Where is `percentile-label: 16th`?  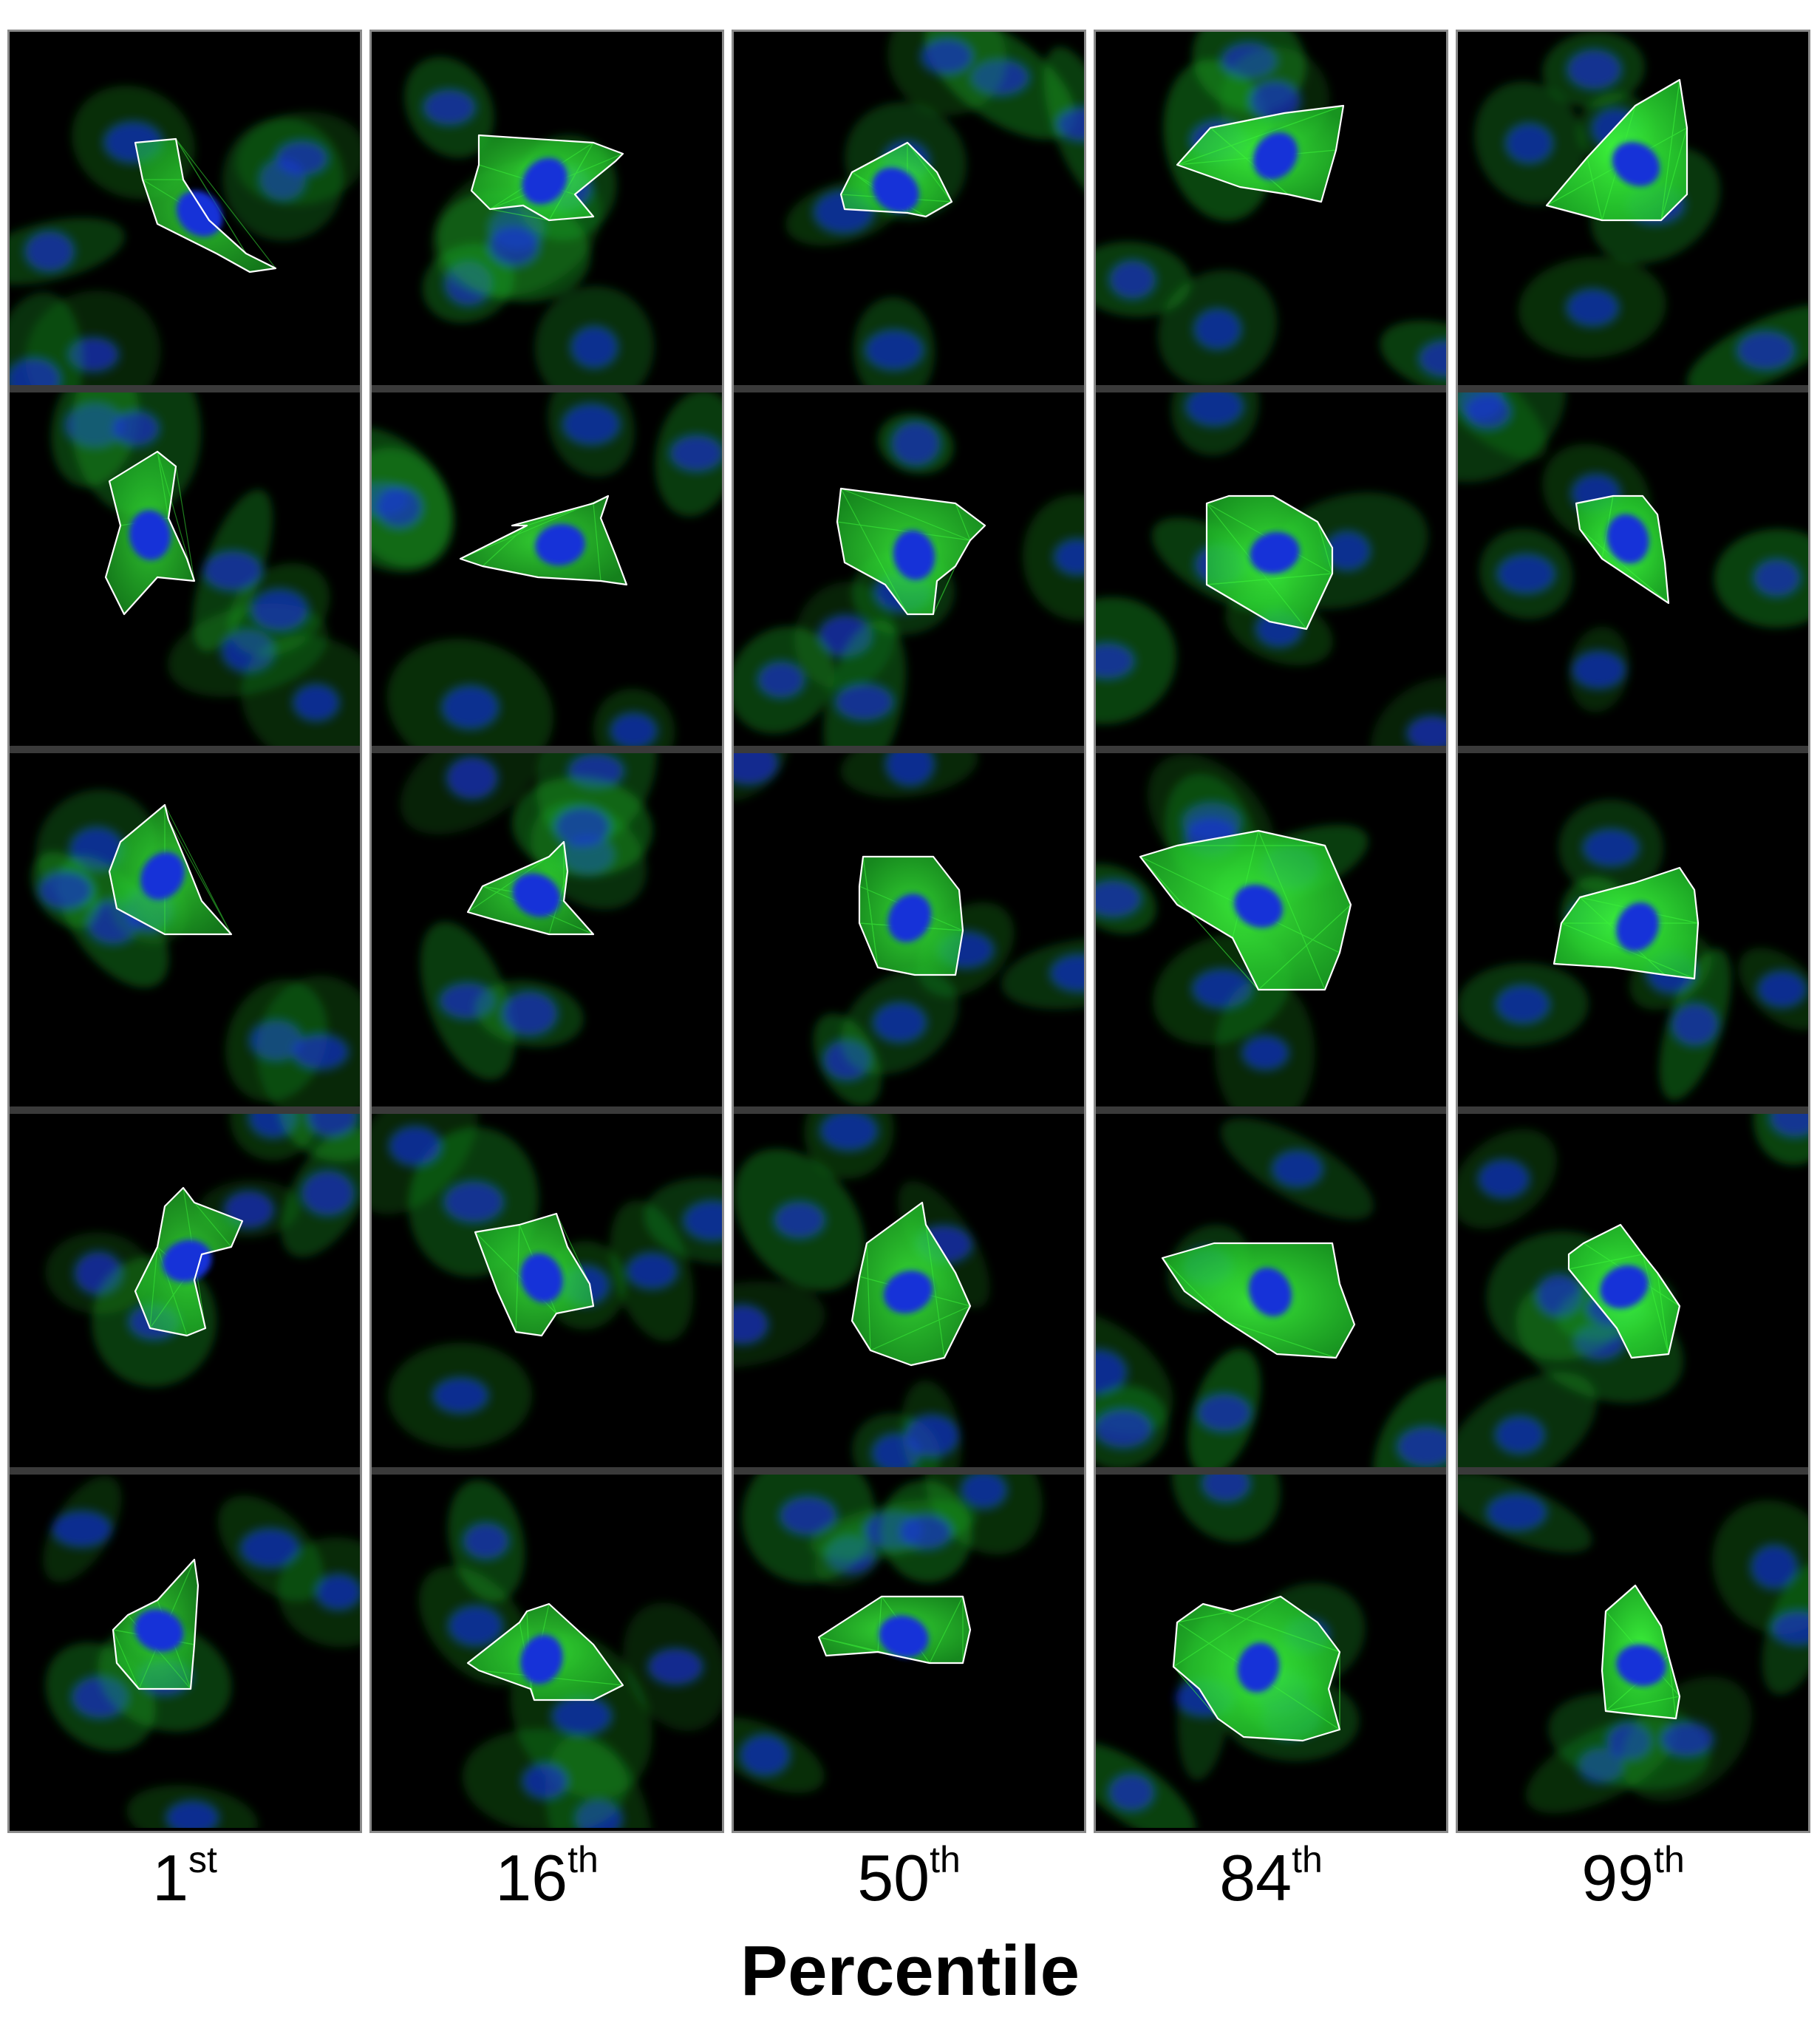 percentile-label: 16th is located at coordinates (546, 1878).